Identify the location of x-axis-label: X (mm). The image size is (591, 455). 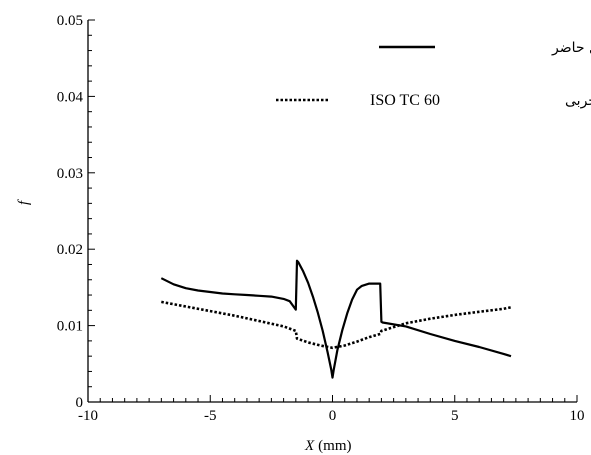
(328, 446).